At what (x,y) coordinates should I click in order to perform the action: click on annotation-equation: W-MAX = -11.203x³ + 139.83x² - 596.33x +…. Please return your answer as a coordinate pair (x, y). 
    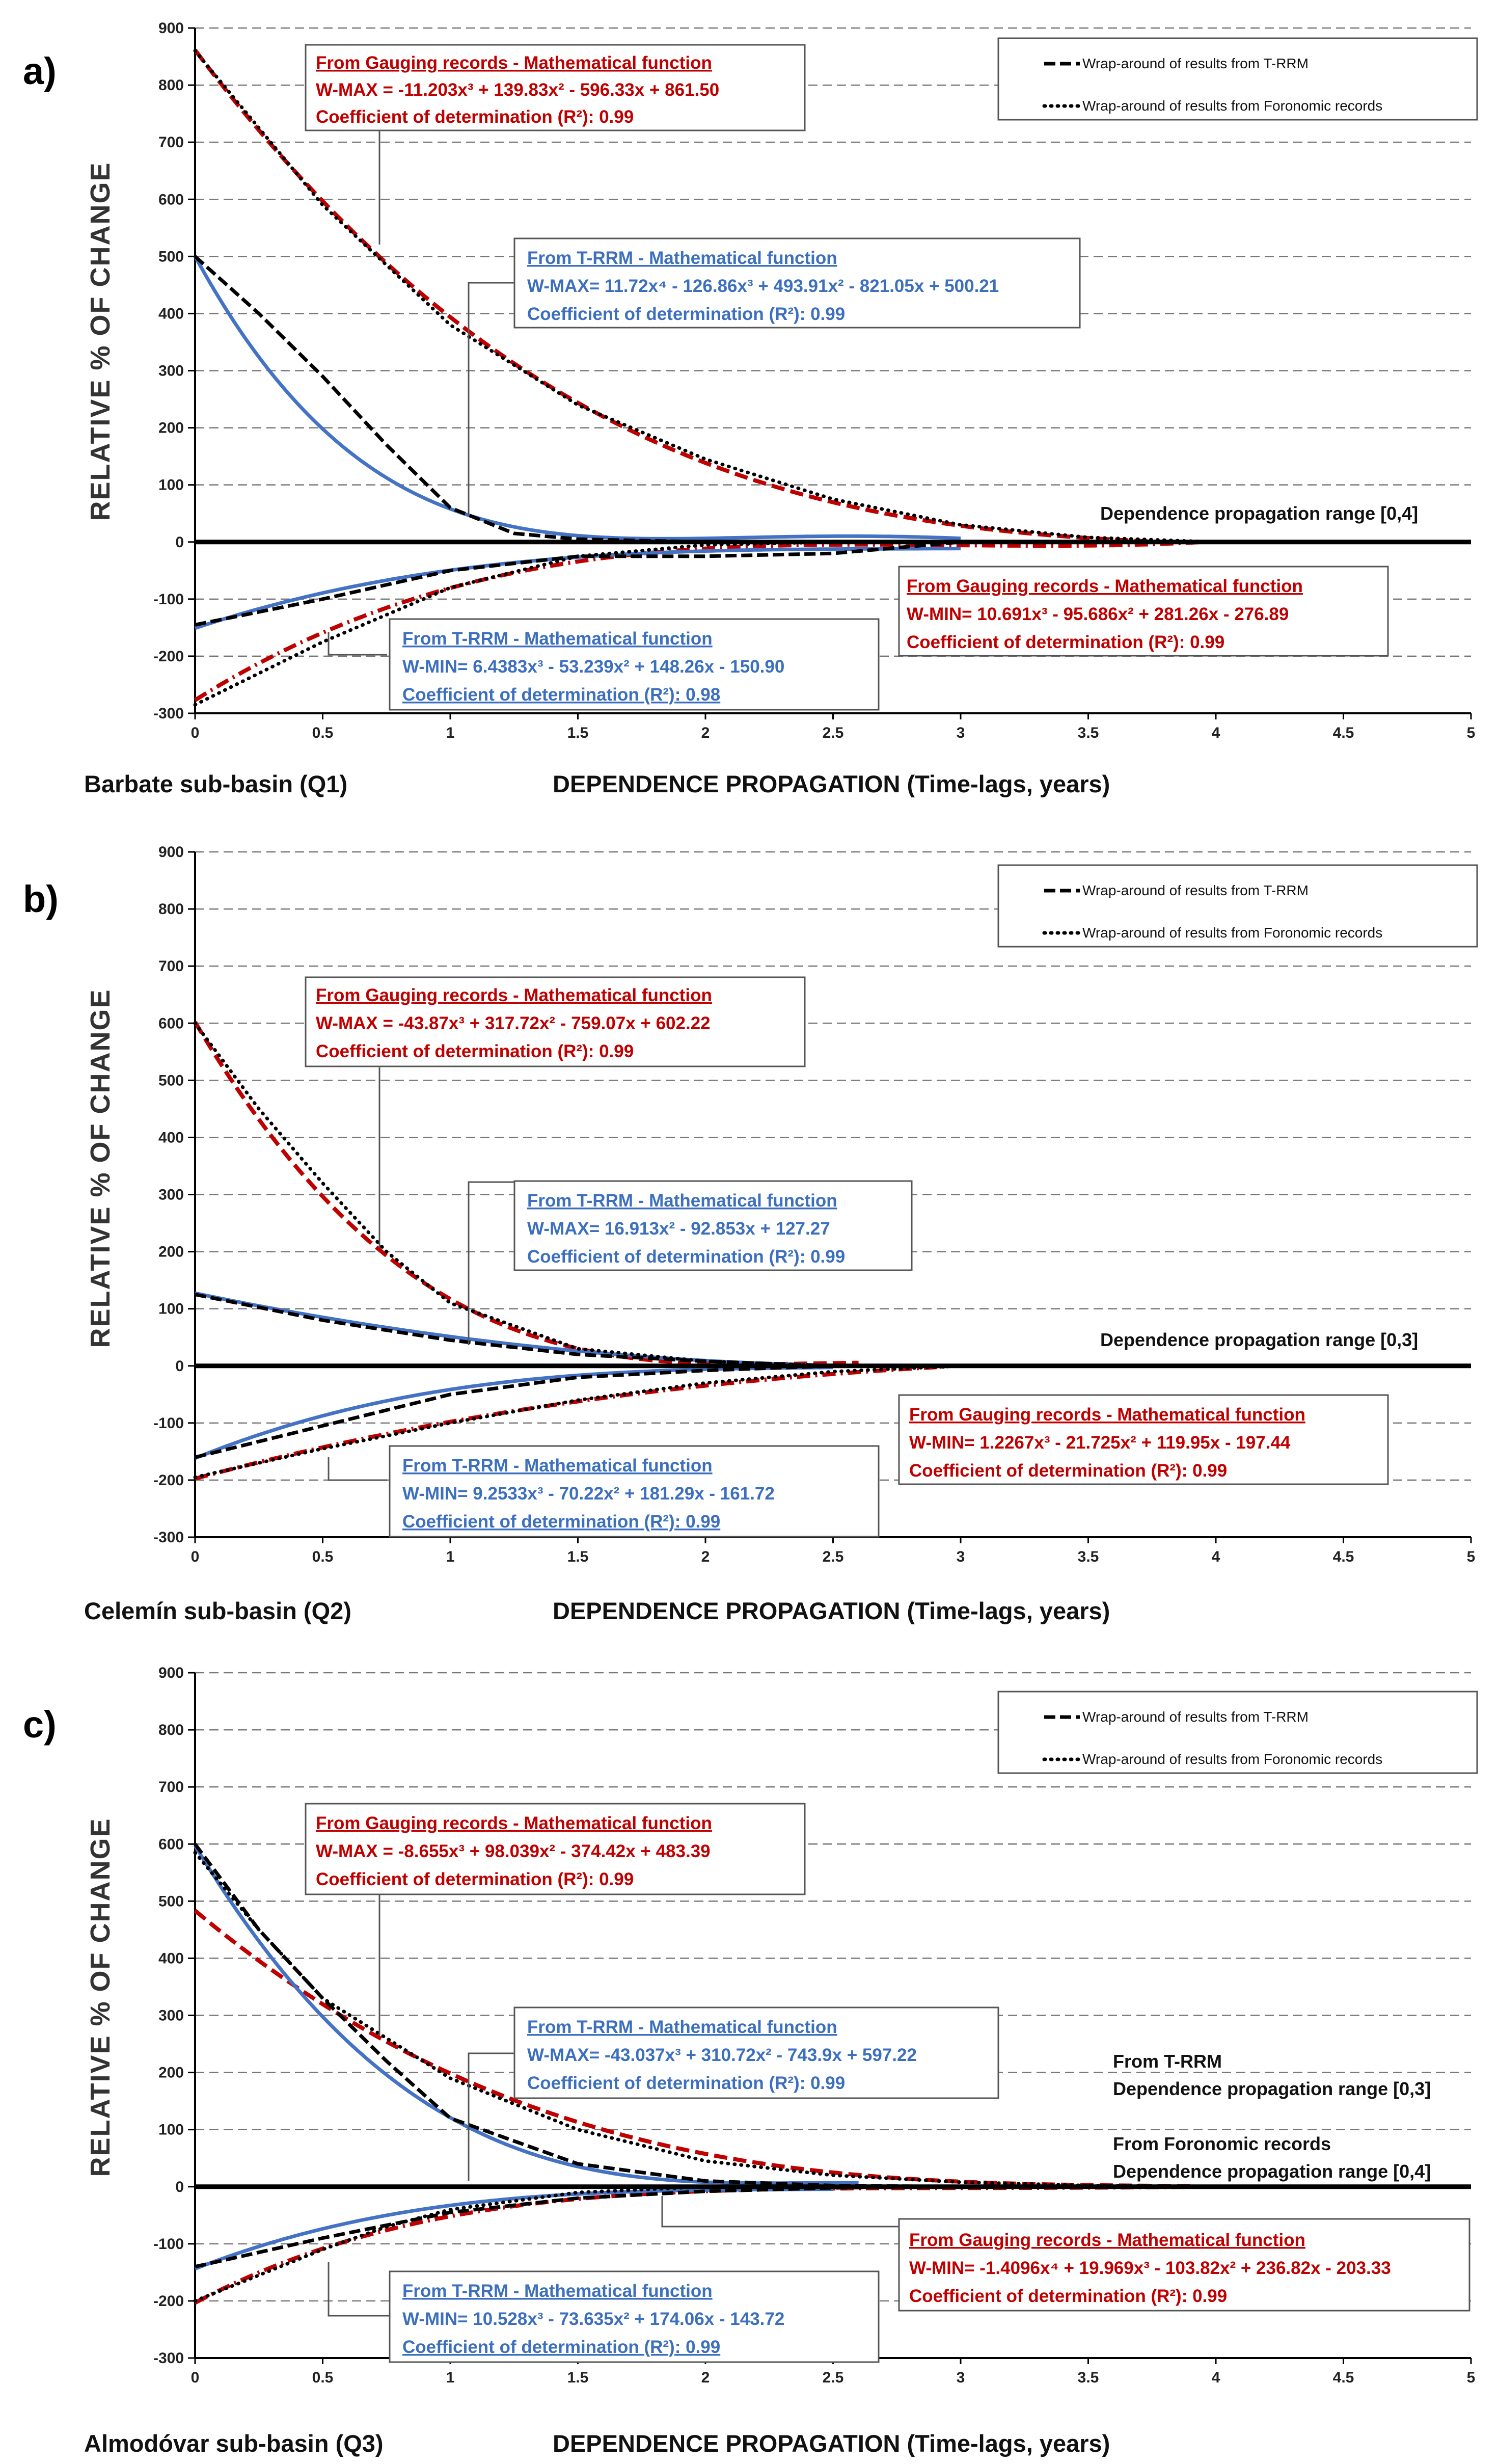
    Looking at the image, I should click on (517, 90).